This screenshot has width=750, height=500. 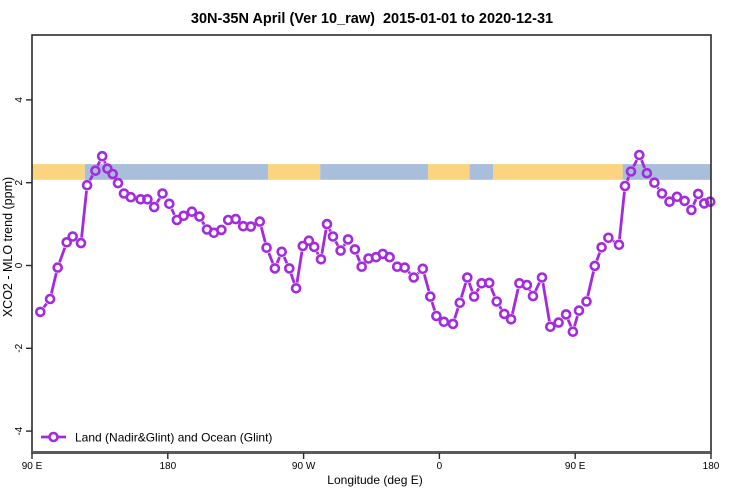 I want to click on y-axis-label: XCO2 - MLO trend (ppm), so click(x=8, y=247).